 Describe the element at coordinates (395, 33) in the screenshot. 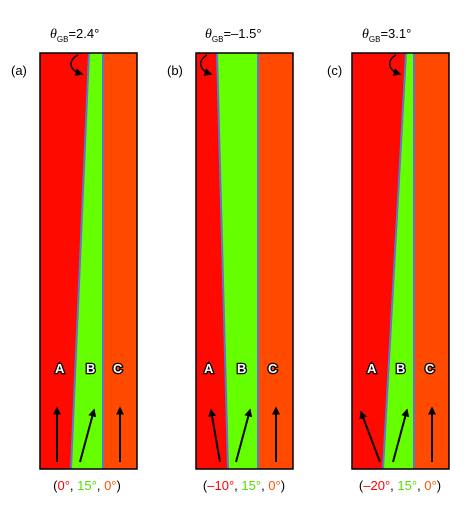

I see `theta-value: =3.1°` at that location.